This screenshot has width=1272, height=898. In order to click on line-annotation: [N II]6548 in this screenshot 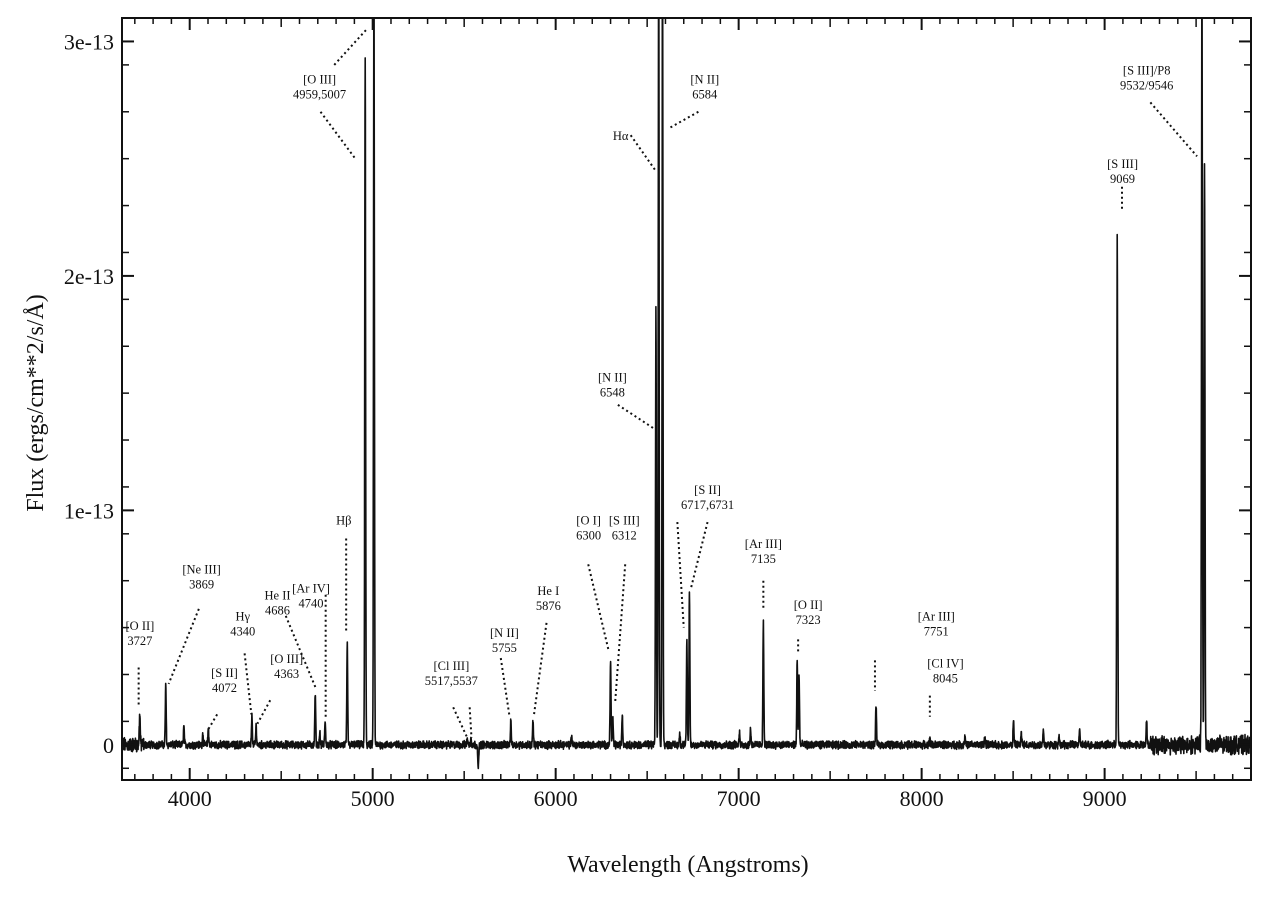, I will do `click(626, 400)`.